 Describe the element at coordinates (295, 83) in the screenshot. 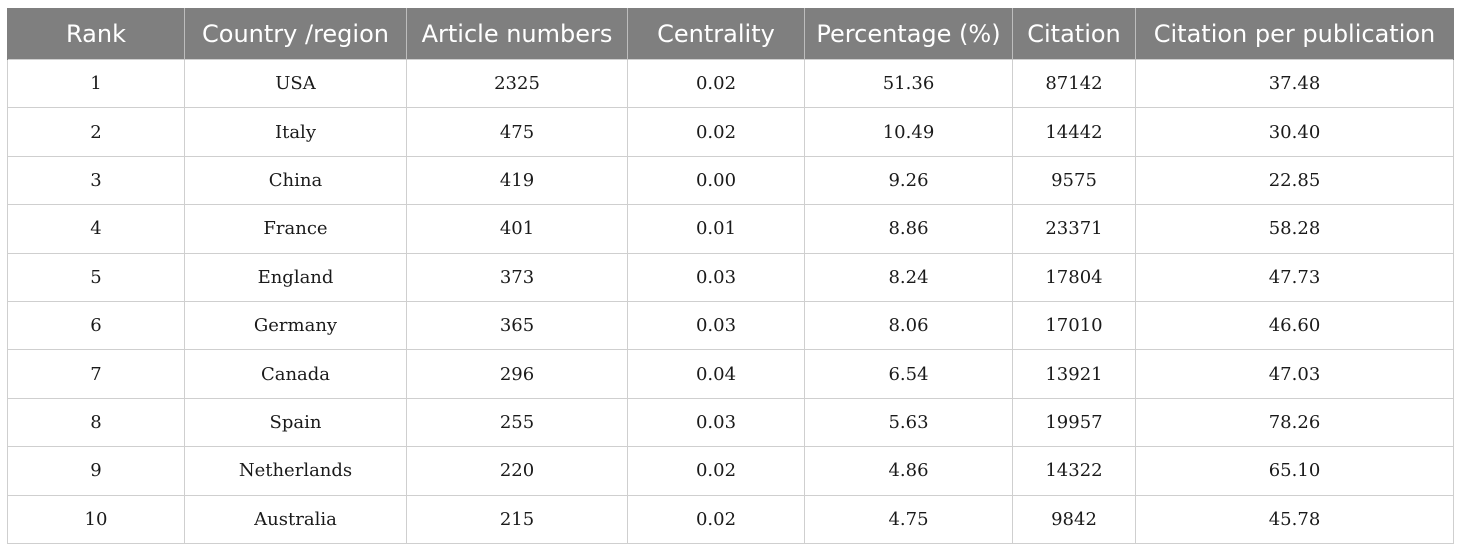

I see `country-cell: USA` at that location.